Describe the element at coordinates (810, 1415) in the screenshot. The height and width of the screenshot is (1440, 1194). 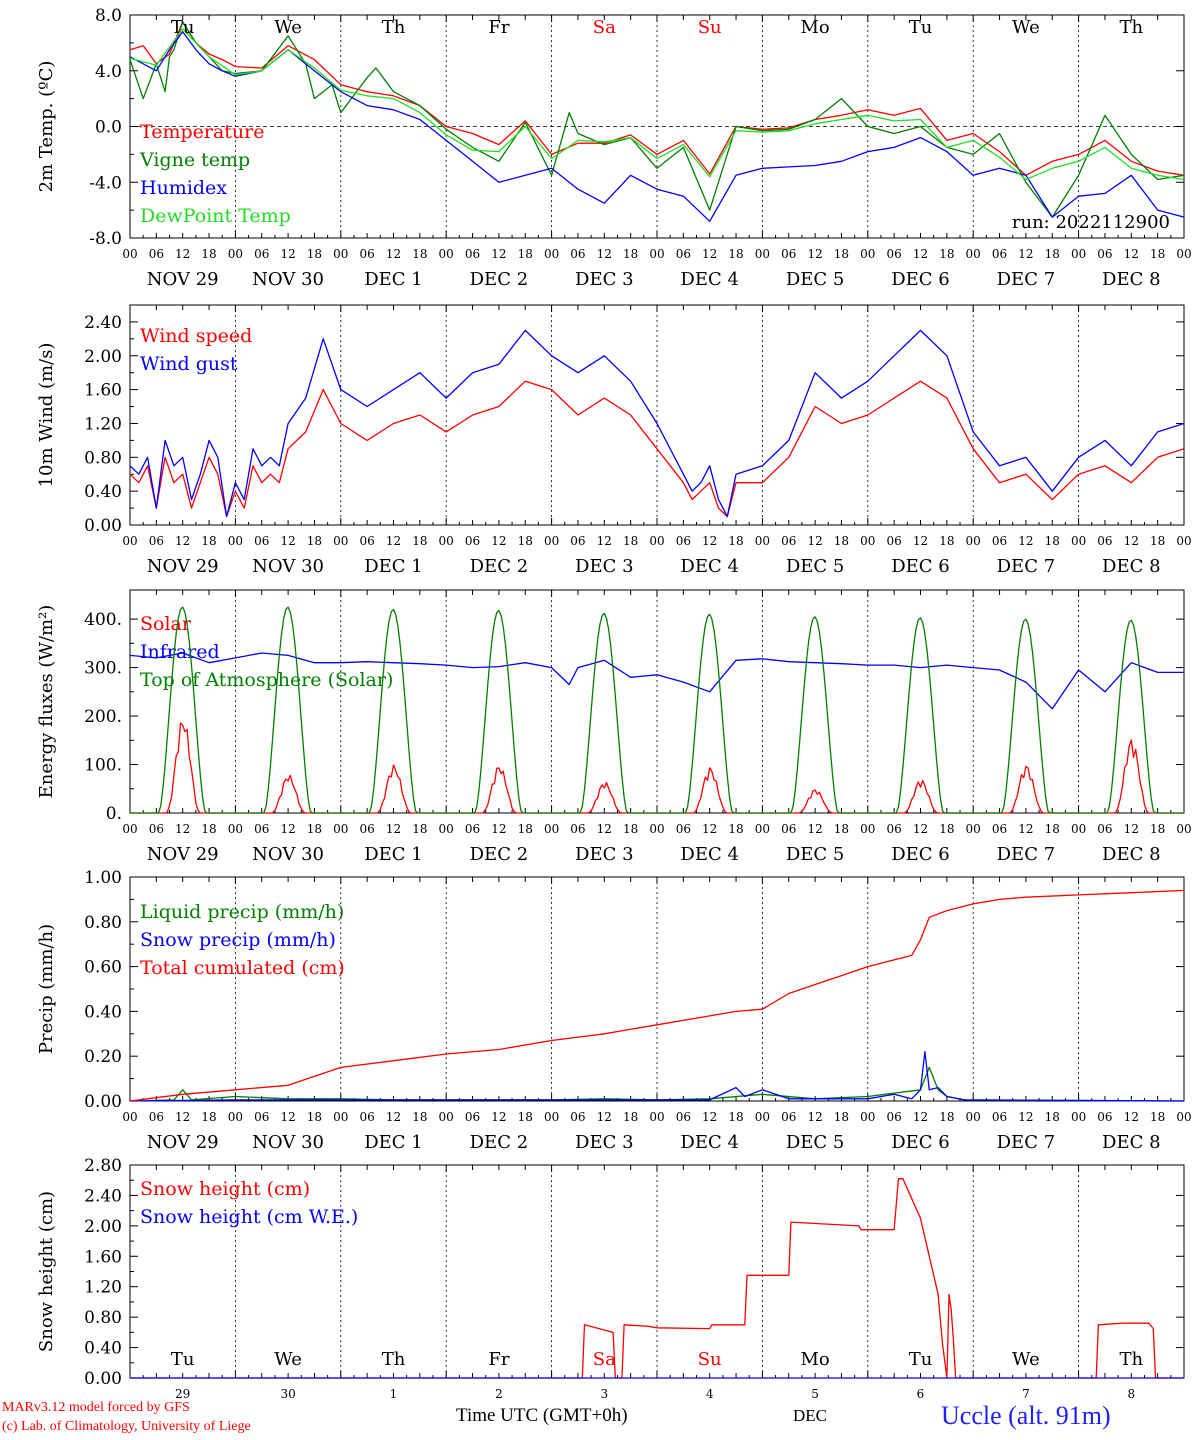
I see `month-label: DEC` at that location.